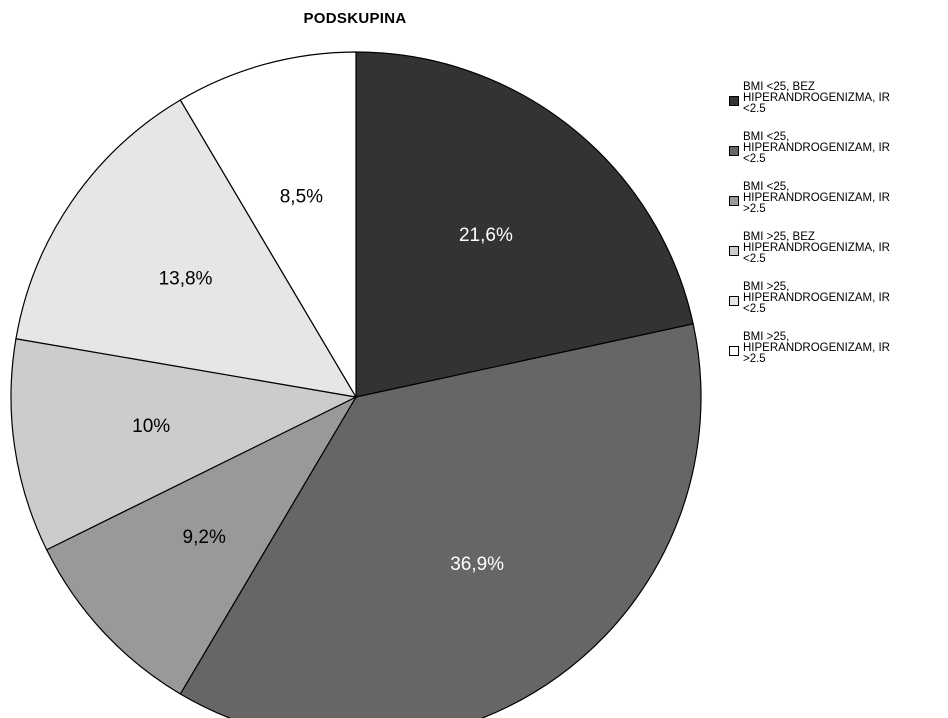 The height and width of the screenshot is (718, 948). I want to click on legend-item-4: BMI >25, HIPERANDROGENIZAM, IR <2.5, so click(836, 306).